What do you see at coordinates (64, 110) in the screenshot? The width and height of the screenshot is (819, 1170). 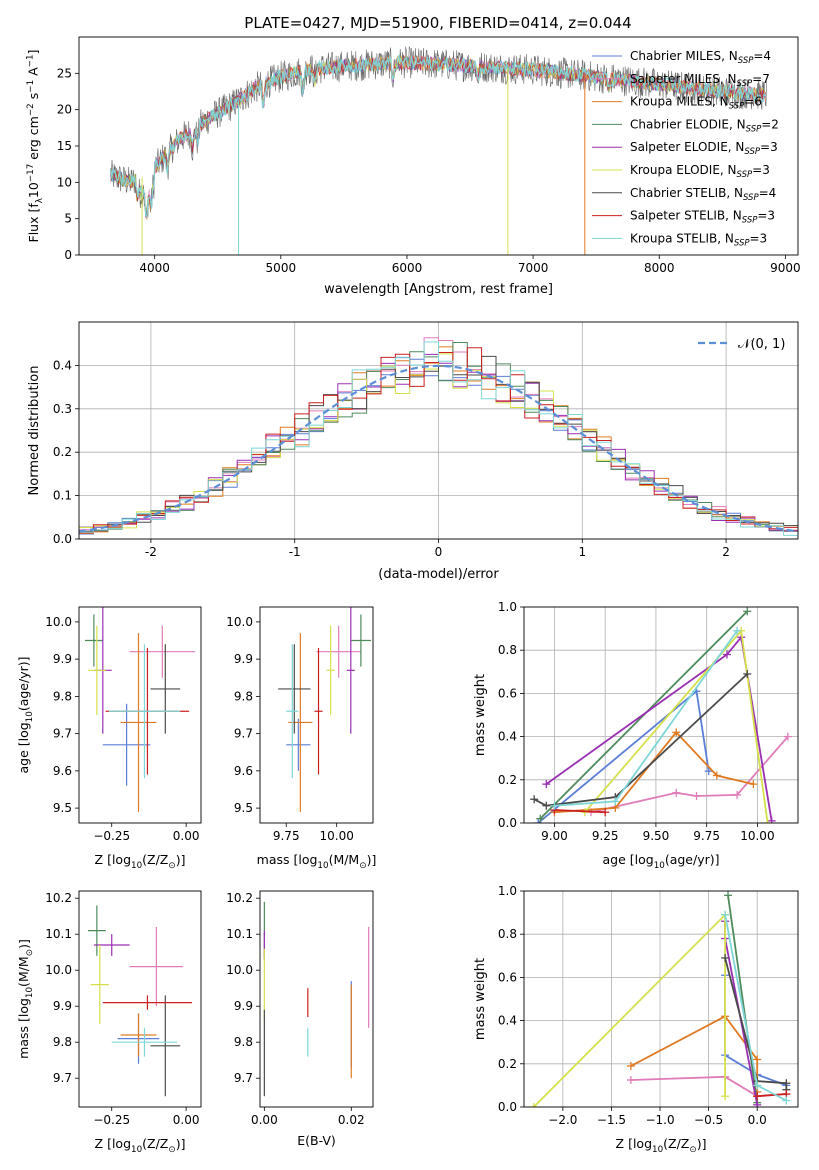 I see `y-tick-label: 20` at bounding box center [64, 110].